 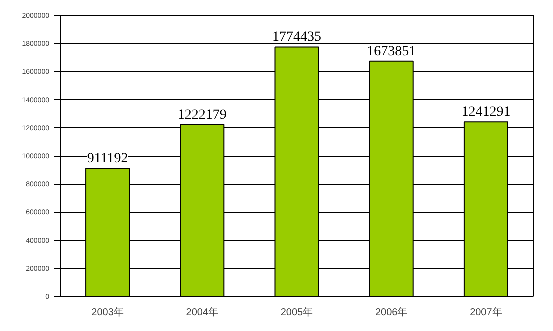 I want to click on data-label: 1774435, so click(x=297, y=38).